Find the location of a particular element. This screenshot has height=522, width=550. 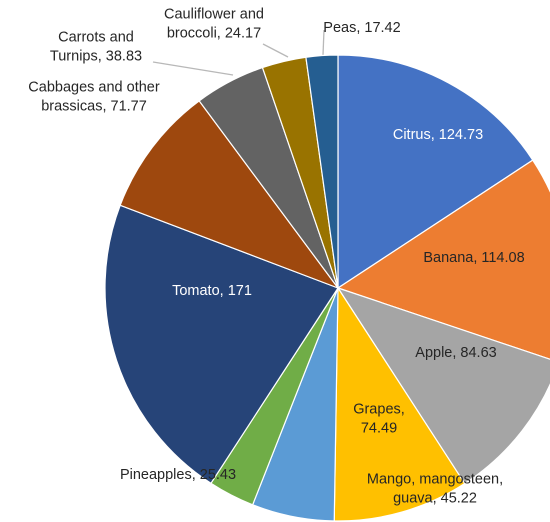

data-label-carrots-and-turnips: Carrots and Turnips, 38.83 is located at coordinates (96, 47).